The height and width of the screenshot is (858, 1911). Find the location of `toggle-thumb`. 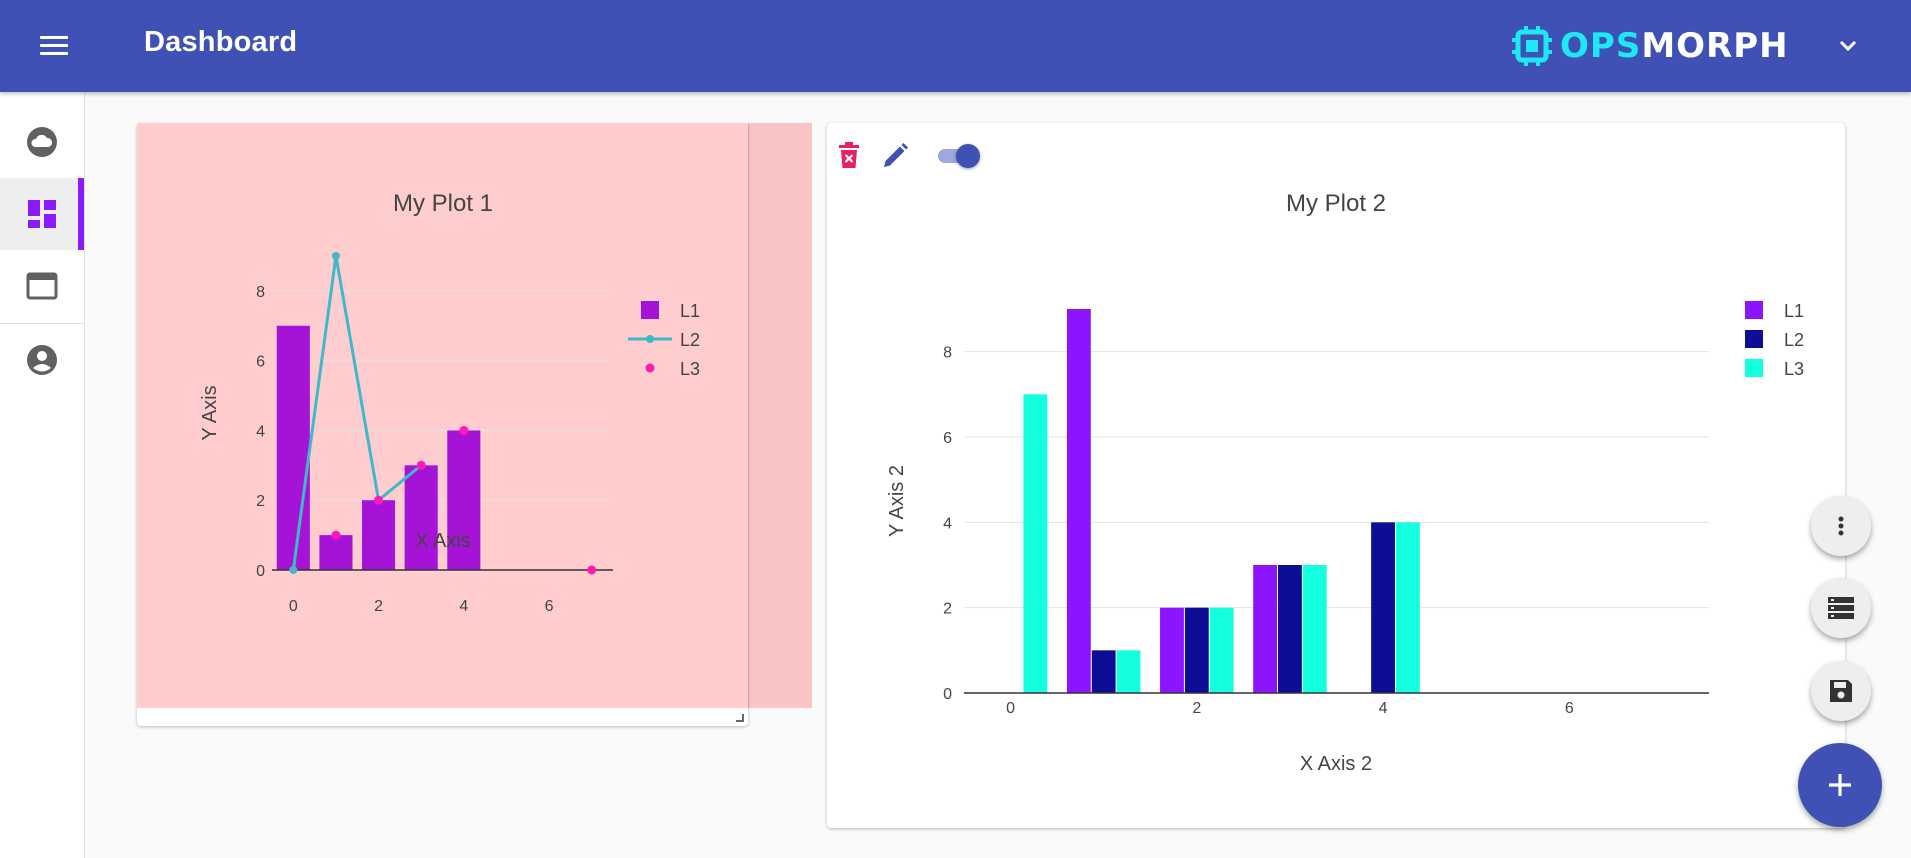

toggle-thumb is located at coordinates (968, 156).